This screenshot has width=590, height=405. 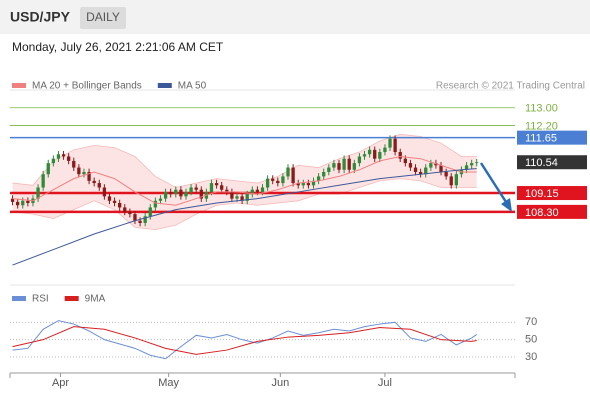 I want to click on x-tick-label: Jun, so click(x=280, y=383).